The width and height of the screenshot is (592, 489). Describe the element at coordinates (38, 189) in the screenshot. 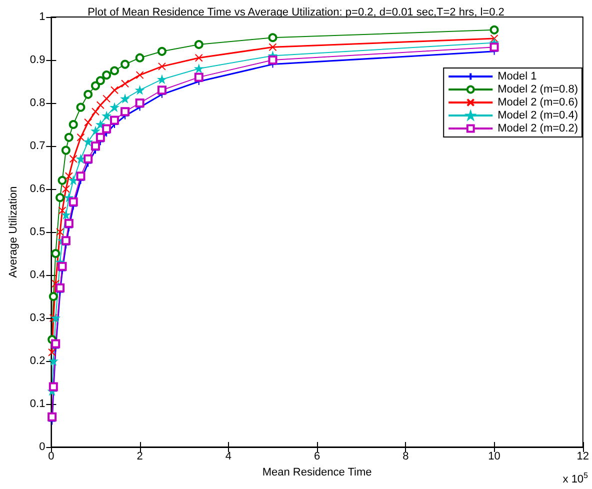

I see `y-tick-label: 0.6` at that location.